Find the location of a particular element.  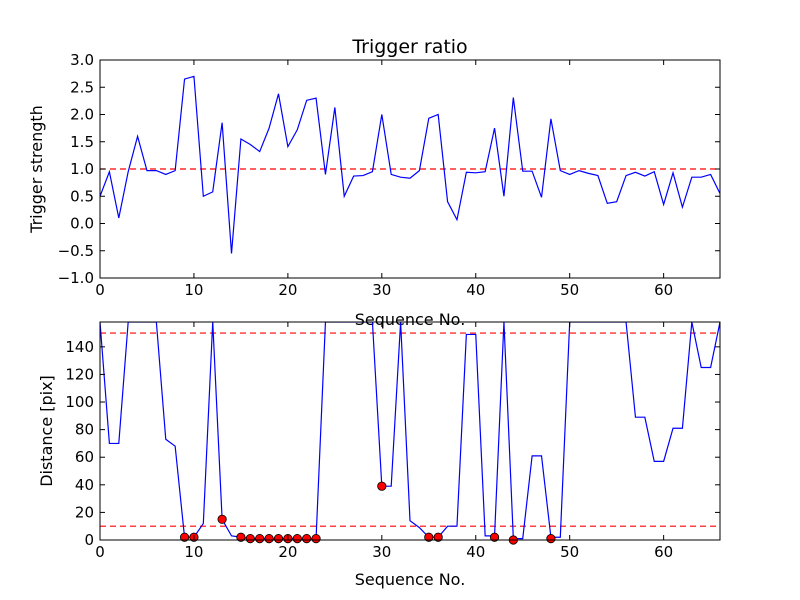

top-y-tick-label: 0.0 is located at coordinates (82, 224).